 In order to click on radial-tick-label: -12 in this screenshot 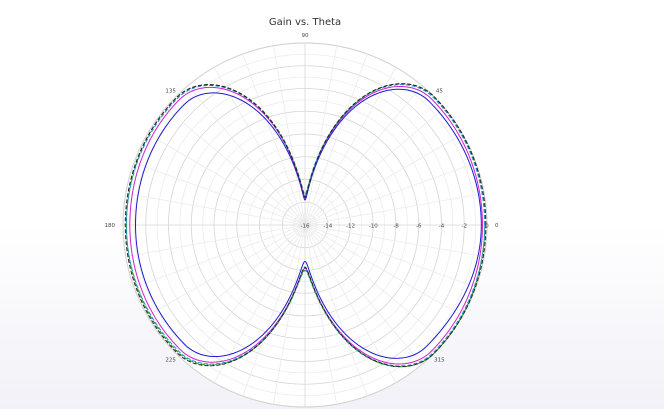, I will do `click(350, 227)`.